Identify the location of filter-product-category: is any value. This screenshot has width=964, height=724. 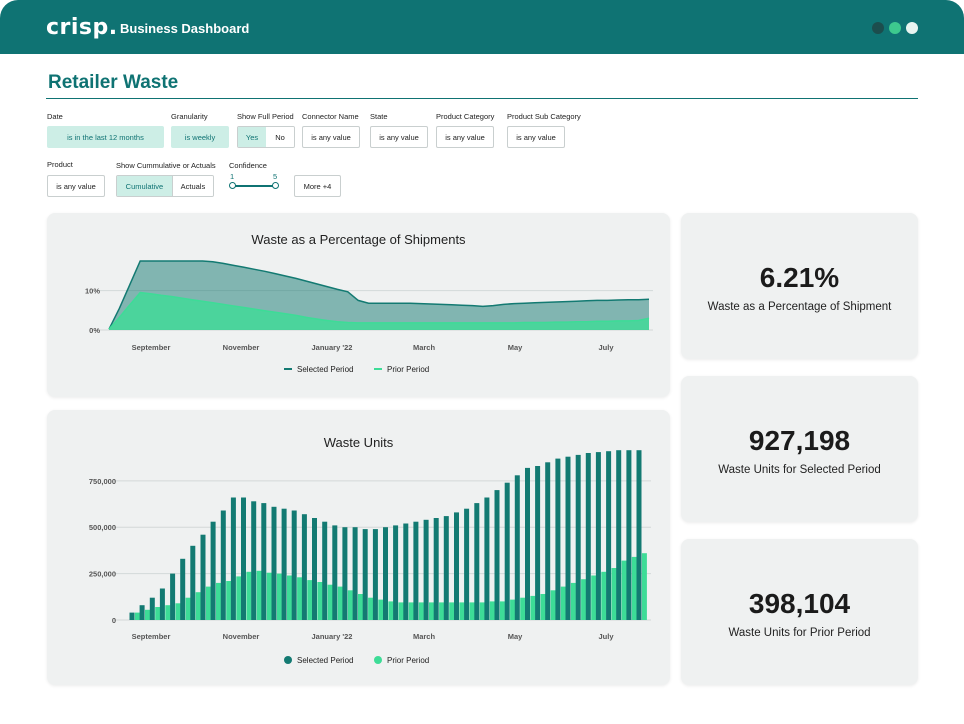
(465, 137).